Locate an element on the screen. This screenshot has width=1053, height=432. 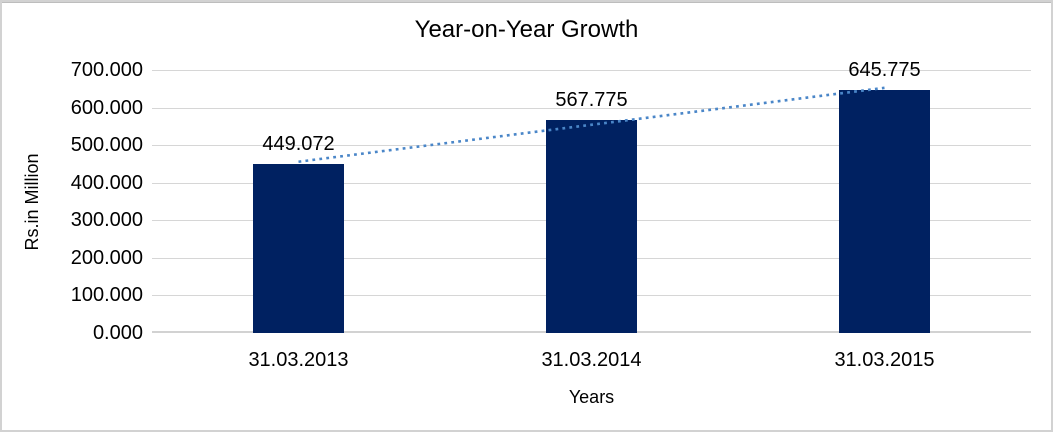
y-tick-label: 100.000 is located at coordinates (106, 295).